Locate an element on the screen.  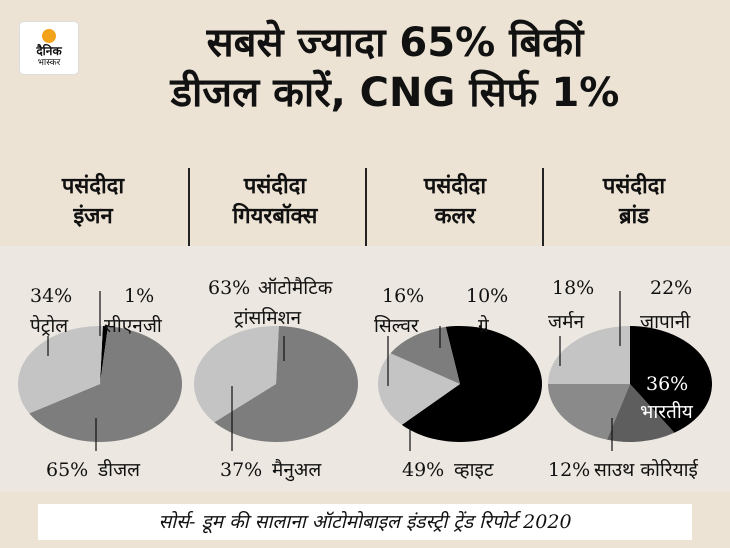
sun-icon is located at coordinates (49, 35).